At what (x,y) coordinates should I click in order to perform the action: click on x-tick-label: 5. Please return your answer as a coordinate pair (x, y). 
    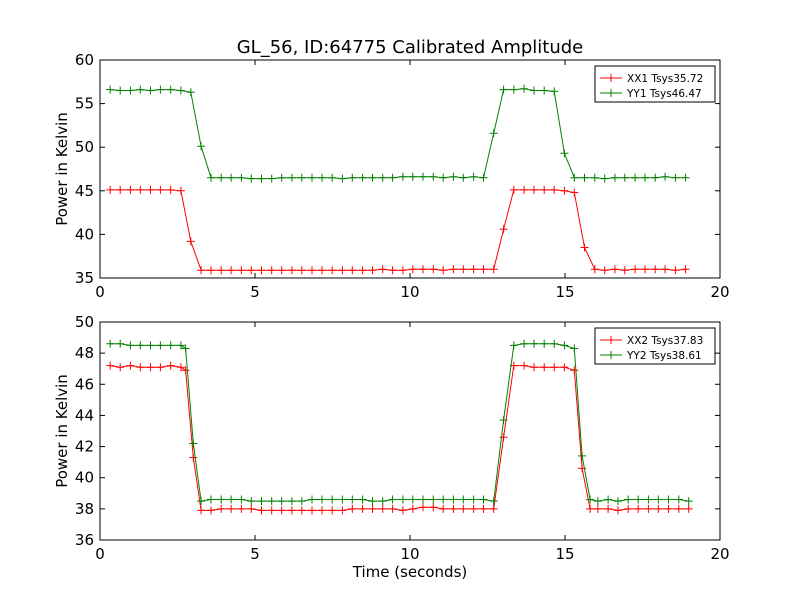
    Looking at the image, I should click on (255, 554).